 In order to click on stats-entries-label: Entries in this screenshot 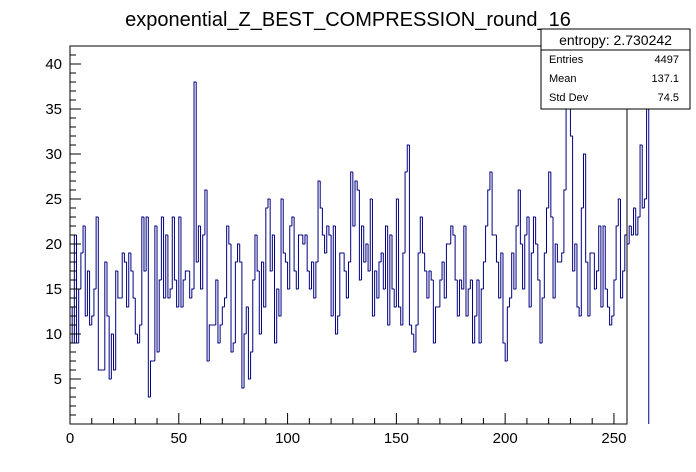, I will do `click(566, 60)`.